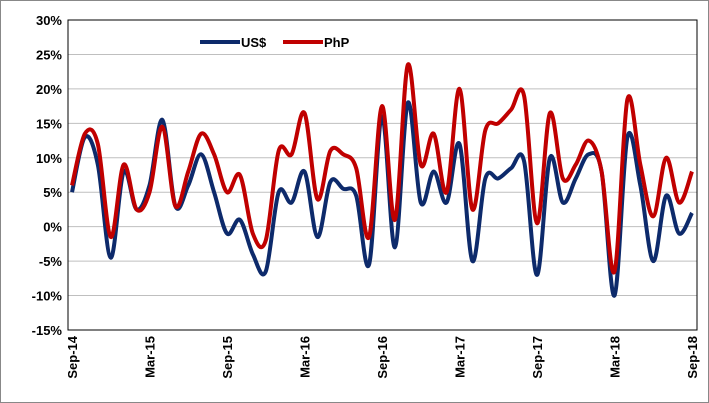 This screenshot has width=709, height=403. What do you see at coordinates (692, 357) in the screenshot?
I see `x-tick-label: Sep-18` at bounding box center [692, 357].